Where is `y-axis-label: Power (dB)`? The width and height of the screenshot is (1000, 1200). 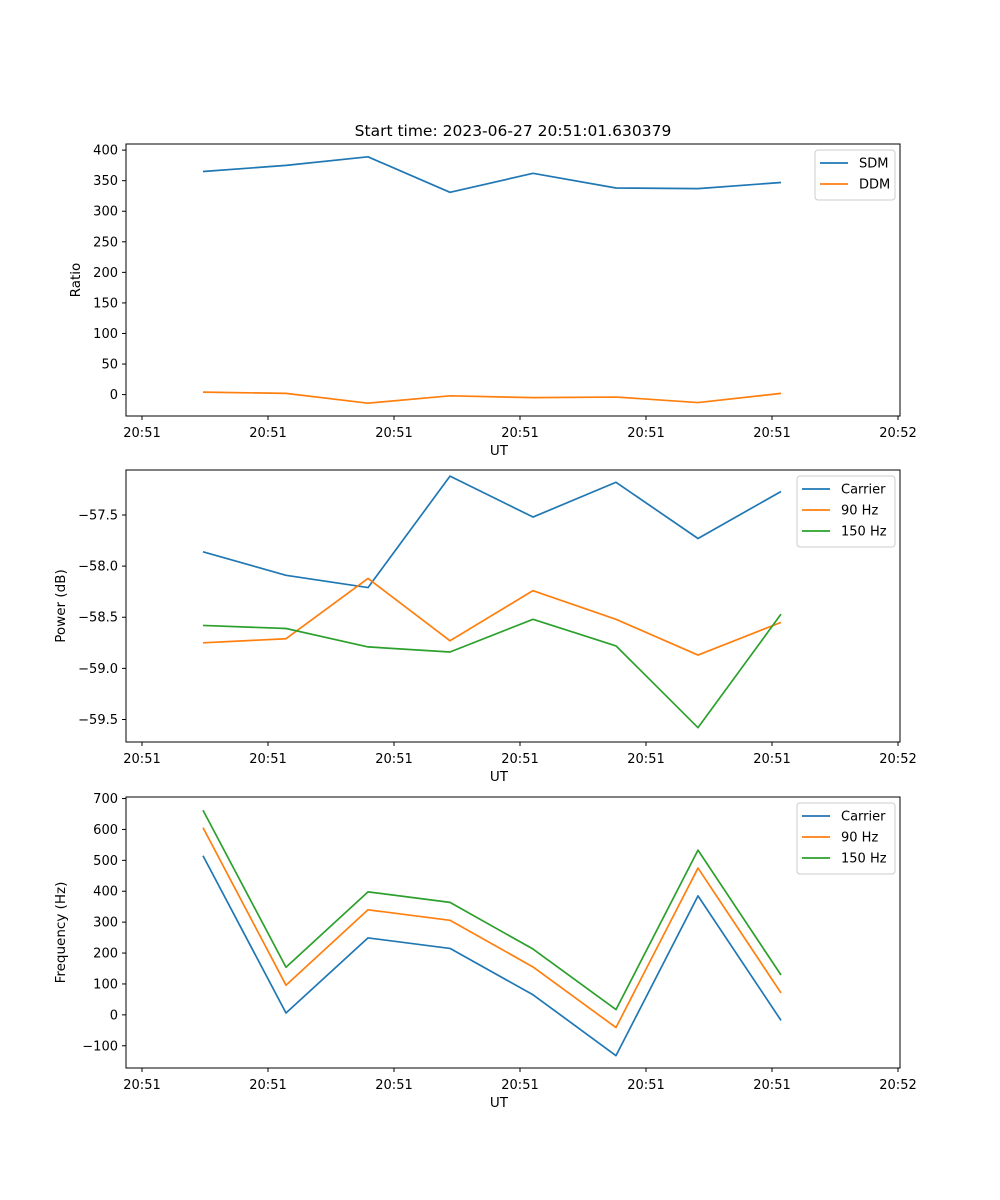
y-axis-label: Power (dB) is located at coordinates (61, 605).